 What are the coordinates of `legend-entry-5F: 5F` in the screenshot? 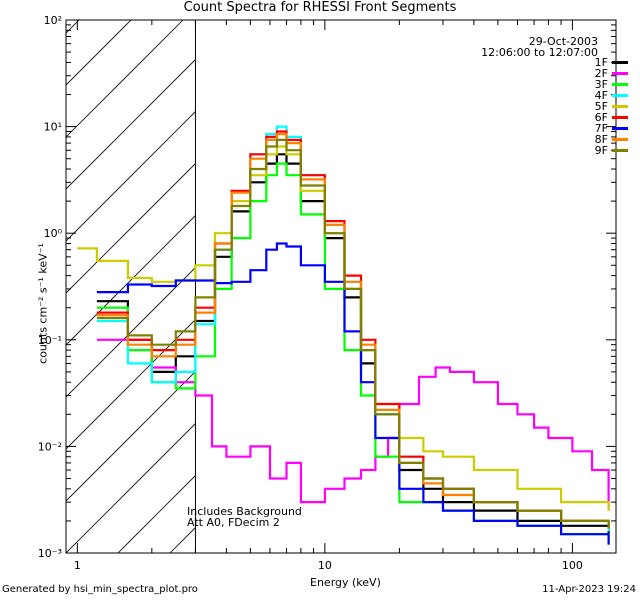 It's located at (598, 106).